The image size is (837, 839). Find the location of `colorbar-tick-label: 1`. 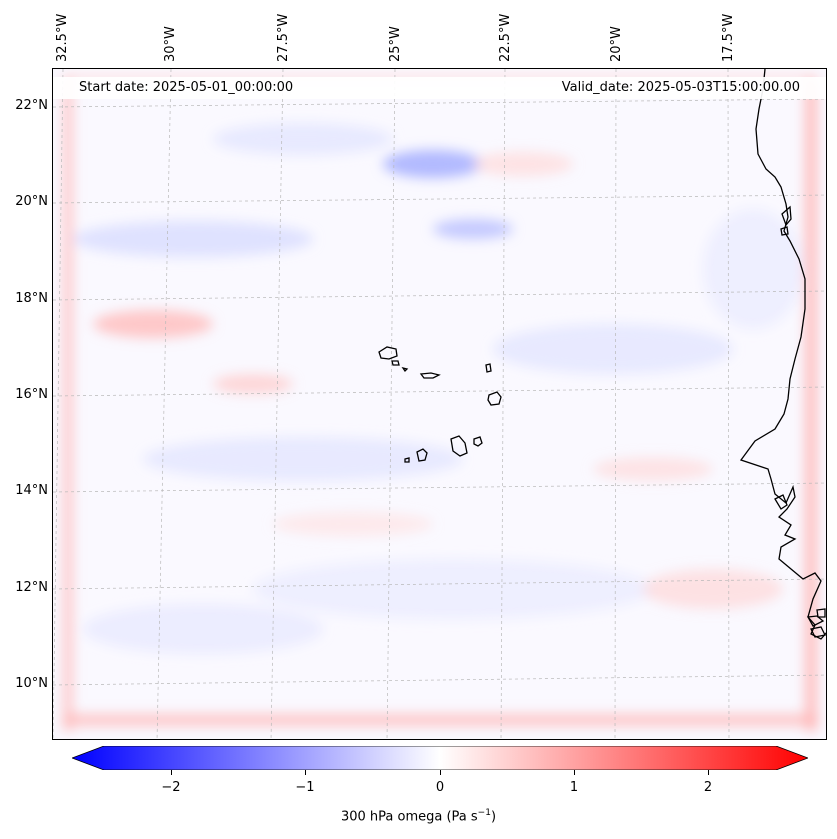

colorbar-tick-label: 1 is located at coordinates (574, 787).